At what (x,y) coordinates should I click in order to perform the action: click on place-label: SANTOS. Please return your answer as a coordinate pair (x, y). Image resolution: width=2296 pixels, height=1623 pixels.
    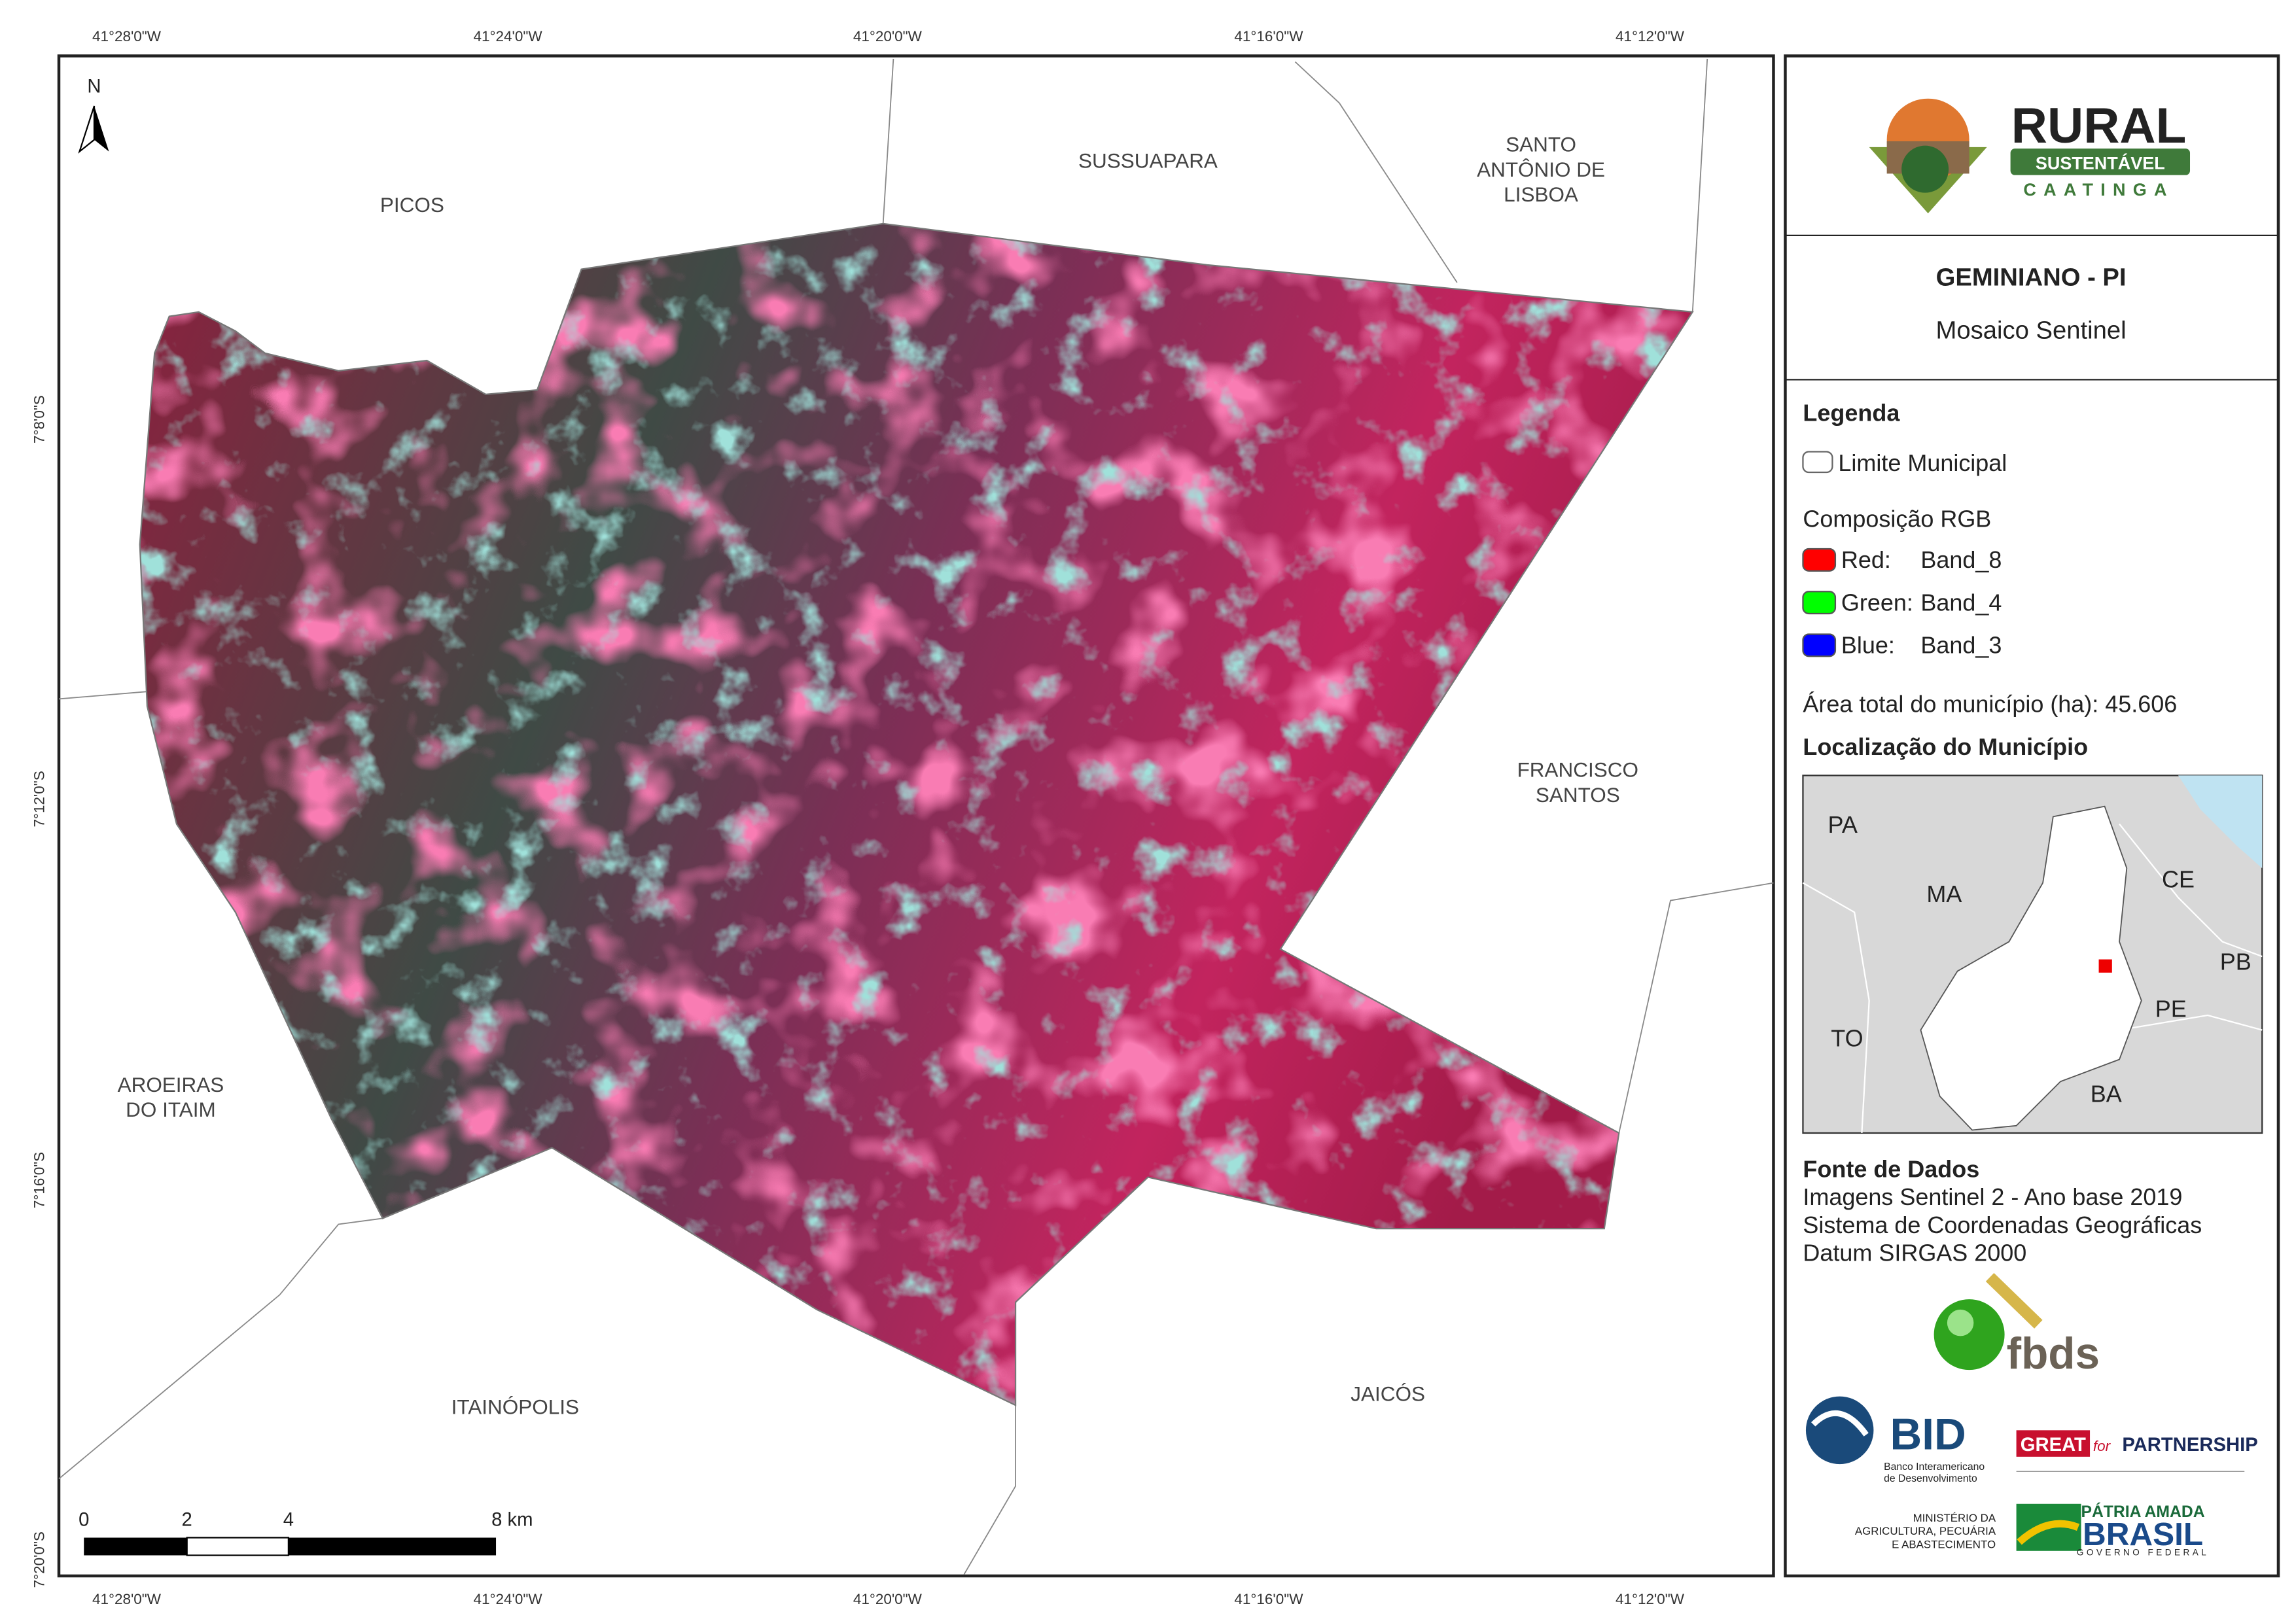
    Looking at the image, I should click on (1578, 795).